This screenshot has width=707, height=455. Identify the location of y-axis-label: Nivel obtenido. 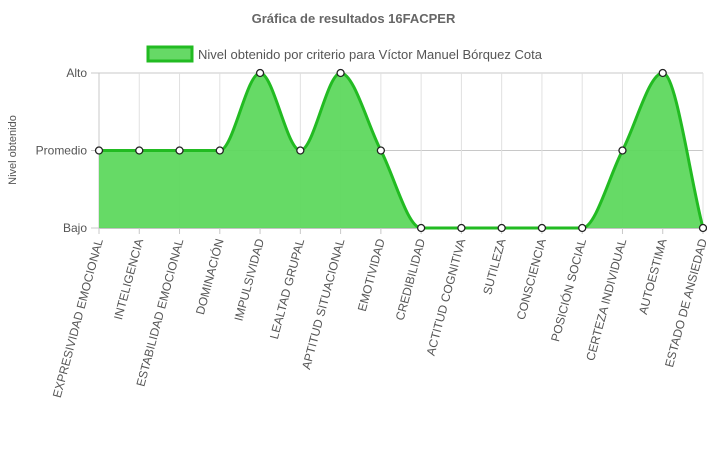
(13, 150).